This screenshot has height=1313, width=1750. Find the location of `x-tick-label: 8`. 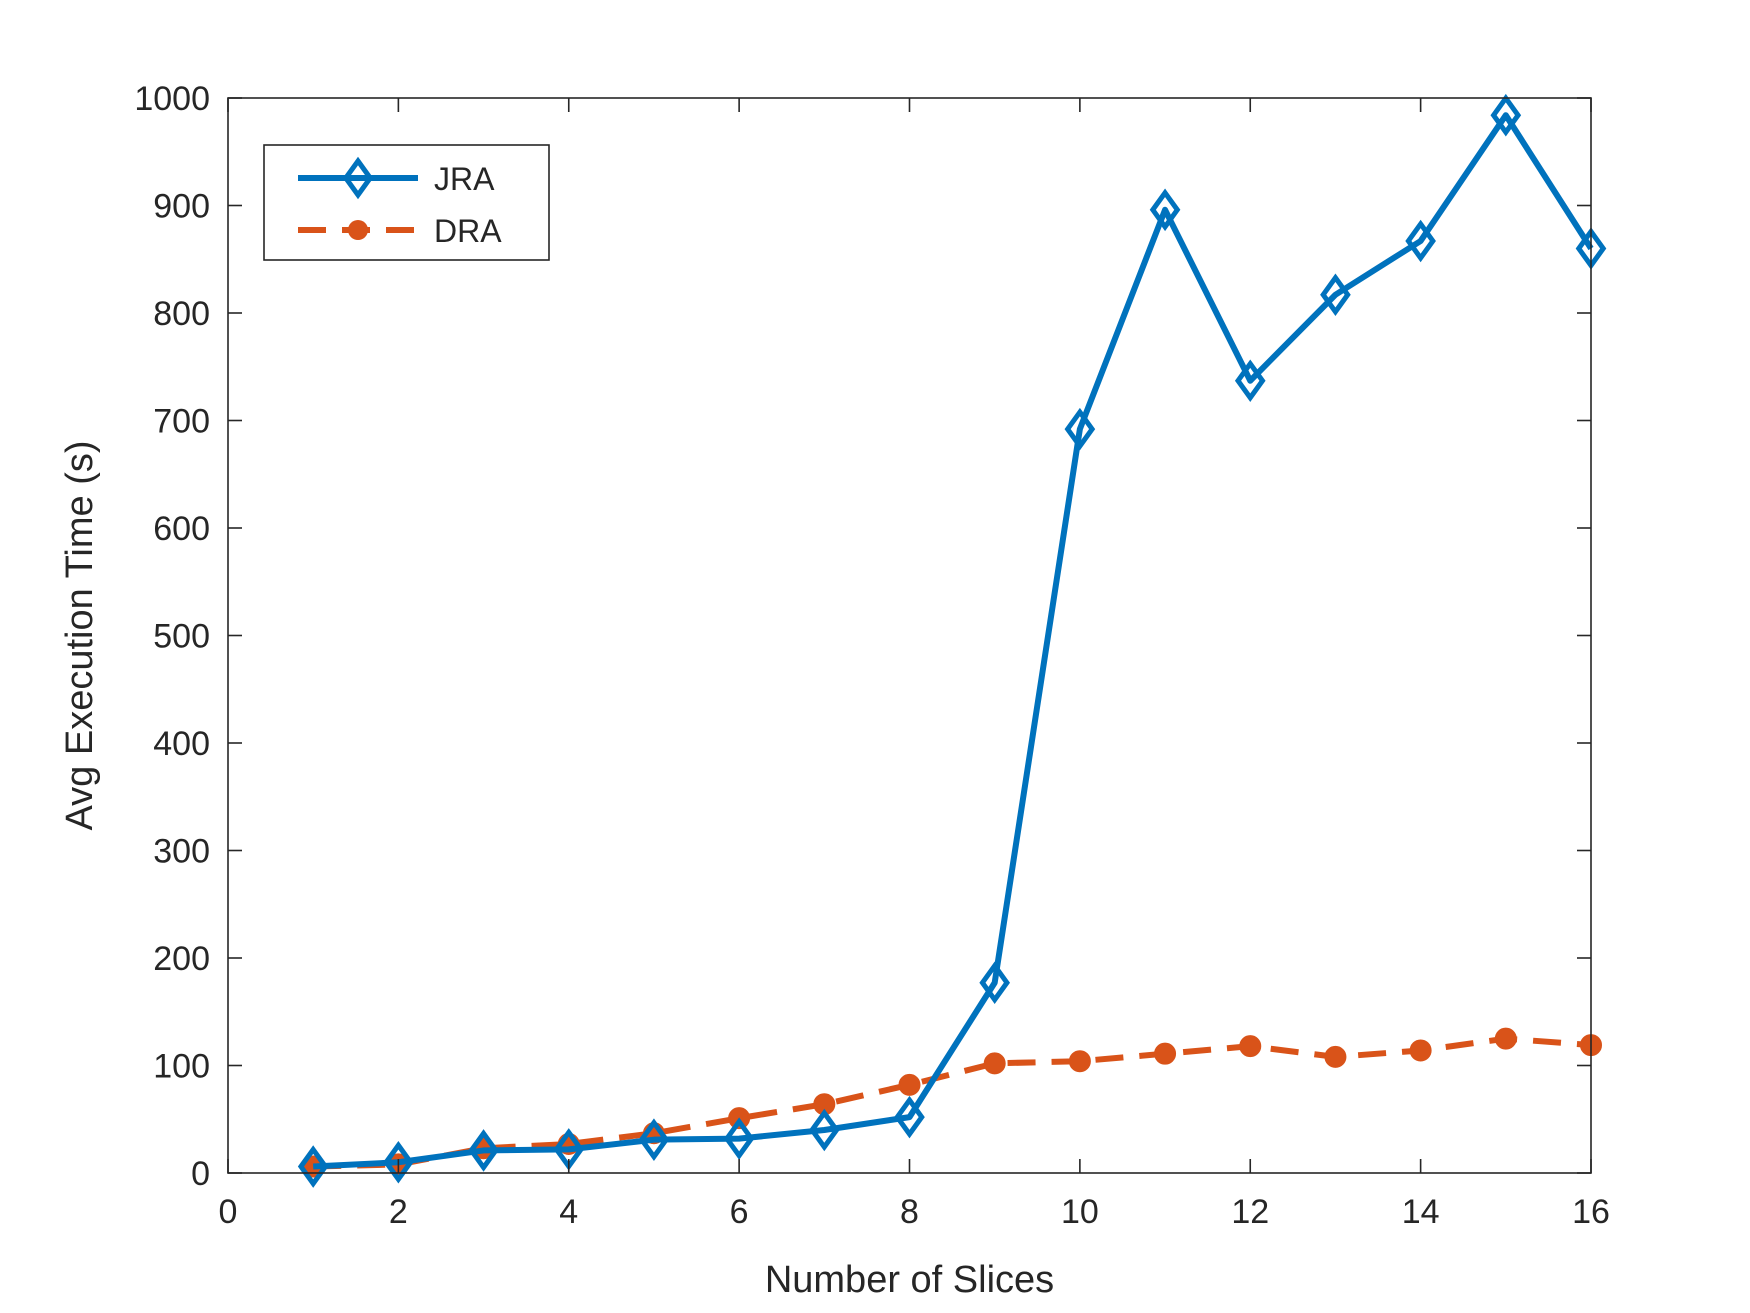

x-tick-label: 8 is located at coordinates (909, 1212).